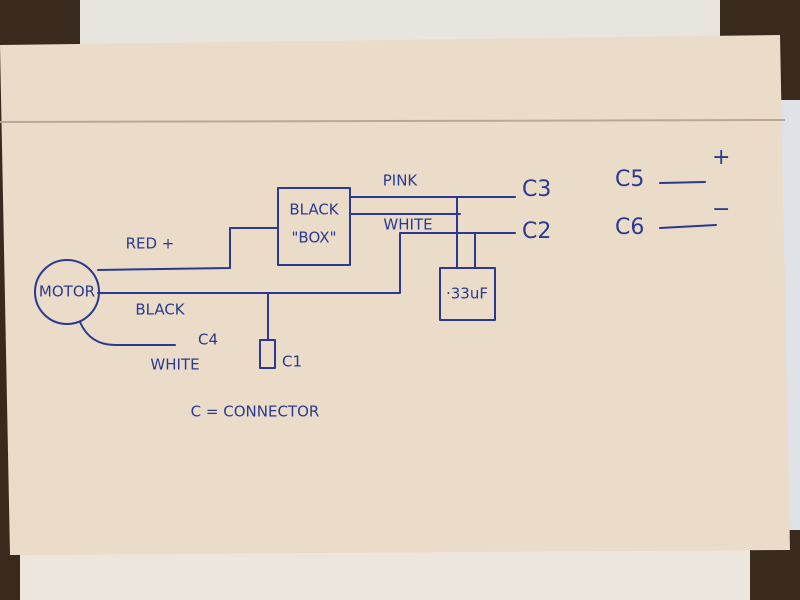 Image resolution: width=800 pixels, height=600 pixels. What do you see at coordinates (536, 189) in the screenshot?
I see `connector-label: C3` at bounding box center [536, 189].